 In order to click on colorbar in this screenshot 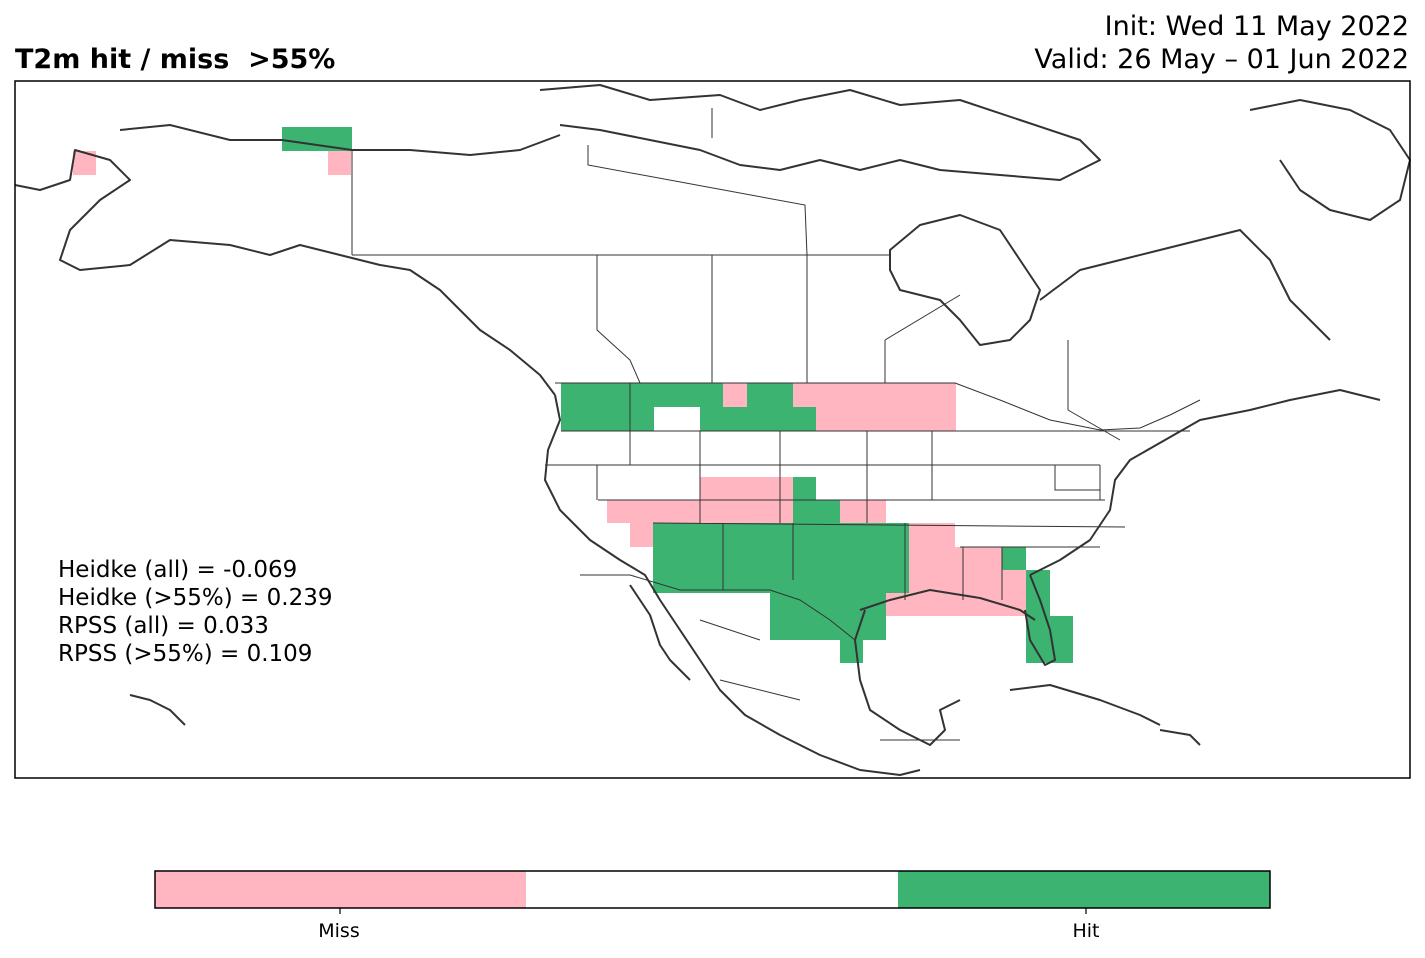, I will do `click(712, 892)`.